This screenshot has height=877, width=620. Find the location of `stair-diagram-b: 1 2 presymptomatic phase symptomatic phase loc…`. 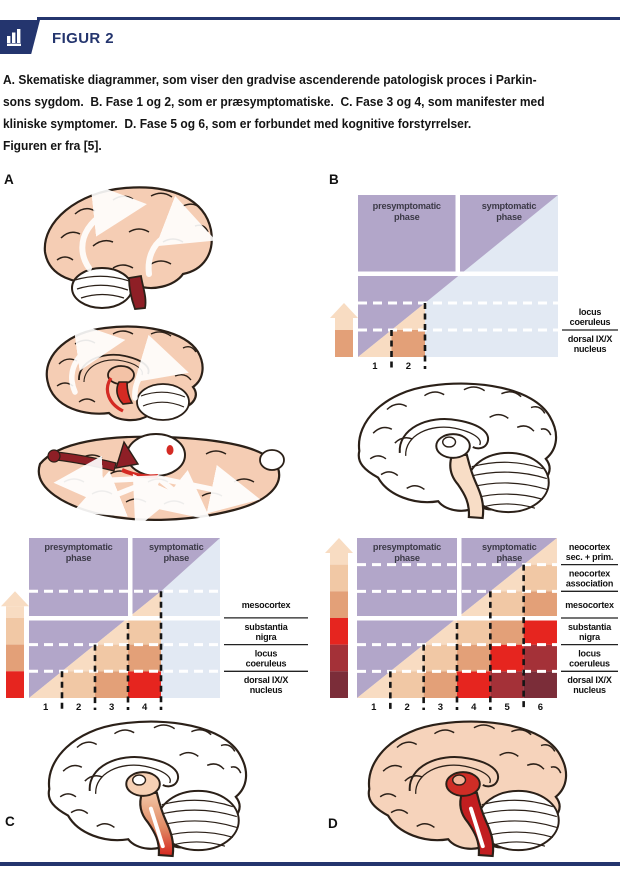

stair-diagram-b: 1 2 presymptomatic phase symptomatic phase loc… is located at coordinates (474, 283).